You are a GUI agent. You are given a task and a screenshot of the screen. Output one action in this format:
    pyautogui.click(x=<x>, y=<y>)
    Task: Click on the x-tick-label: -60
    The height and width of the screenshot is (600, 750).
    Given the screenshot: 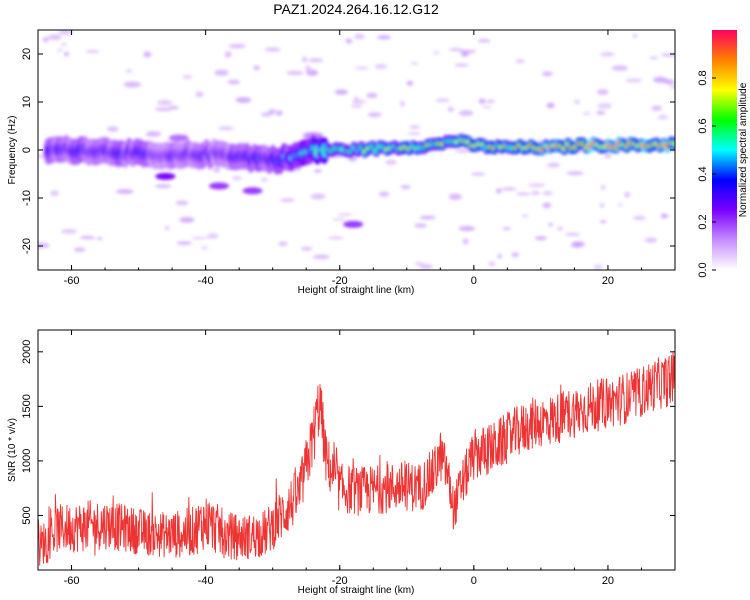 What is the action you would take?
    pyautogui.click(x=72, y=581)
    